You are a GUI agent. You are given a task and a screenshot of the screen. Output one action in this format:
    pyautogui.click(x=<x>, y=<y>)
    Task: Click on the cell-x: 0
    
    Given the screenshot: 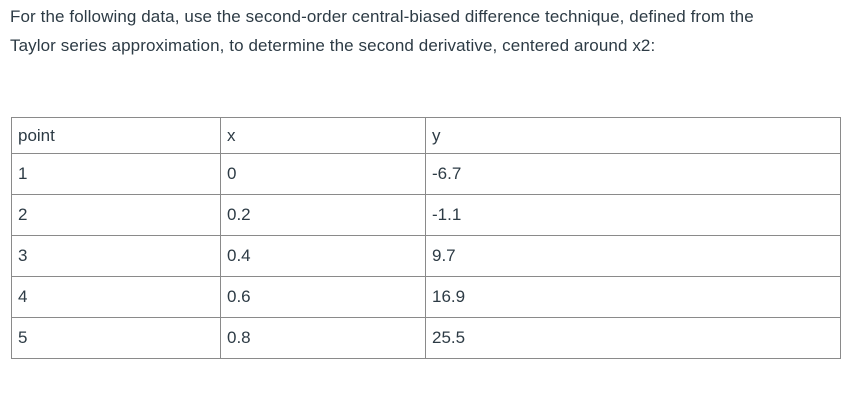 What is the action you would take?
    pyautogui.click(x=323, y=174)
    